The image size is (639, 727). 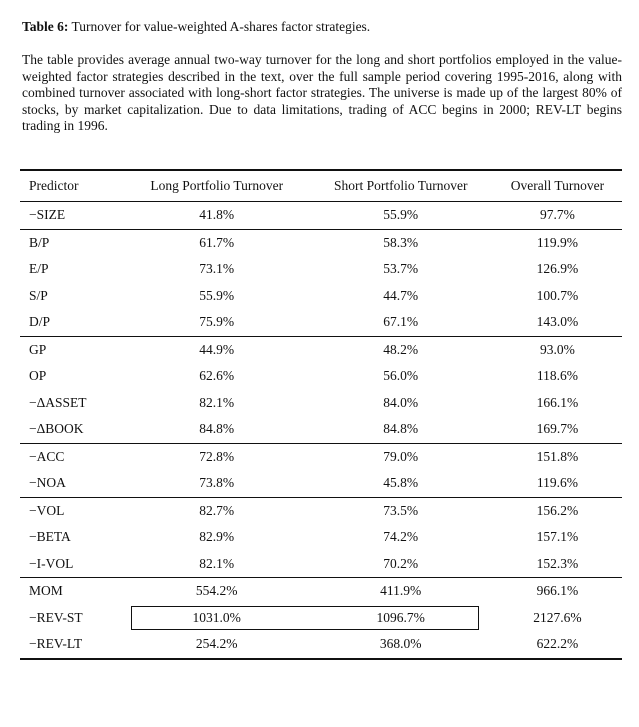 I want to click on table-row: D/P 75.9% 67.1% 143.0%, so click(x=321, y=322).